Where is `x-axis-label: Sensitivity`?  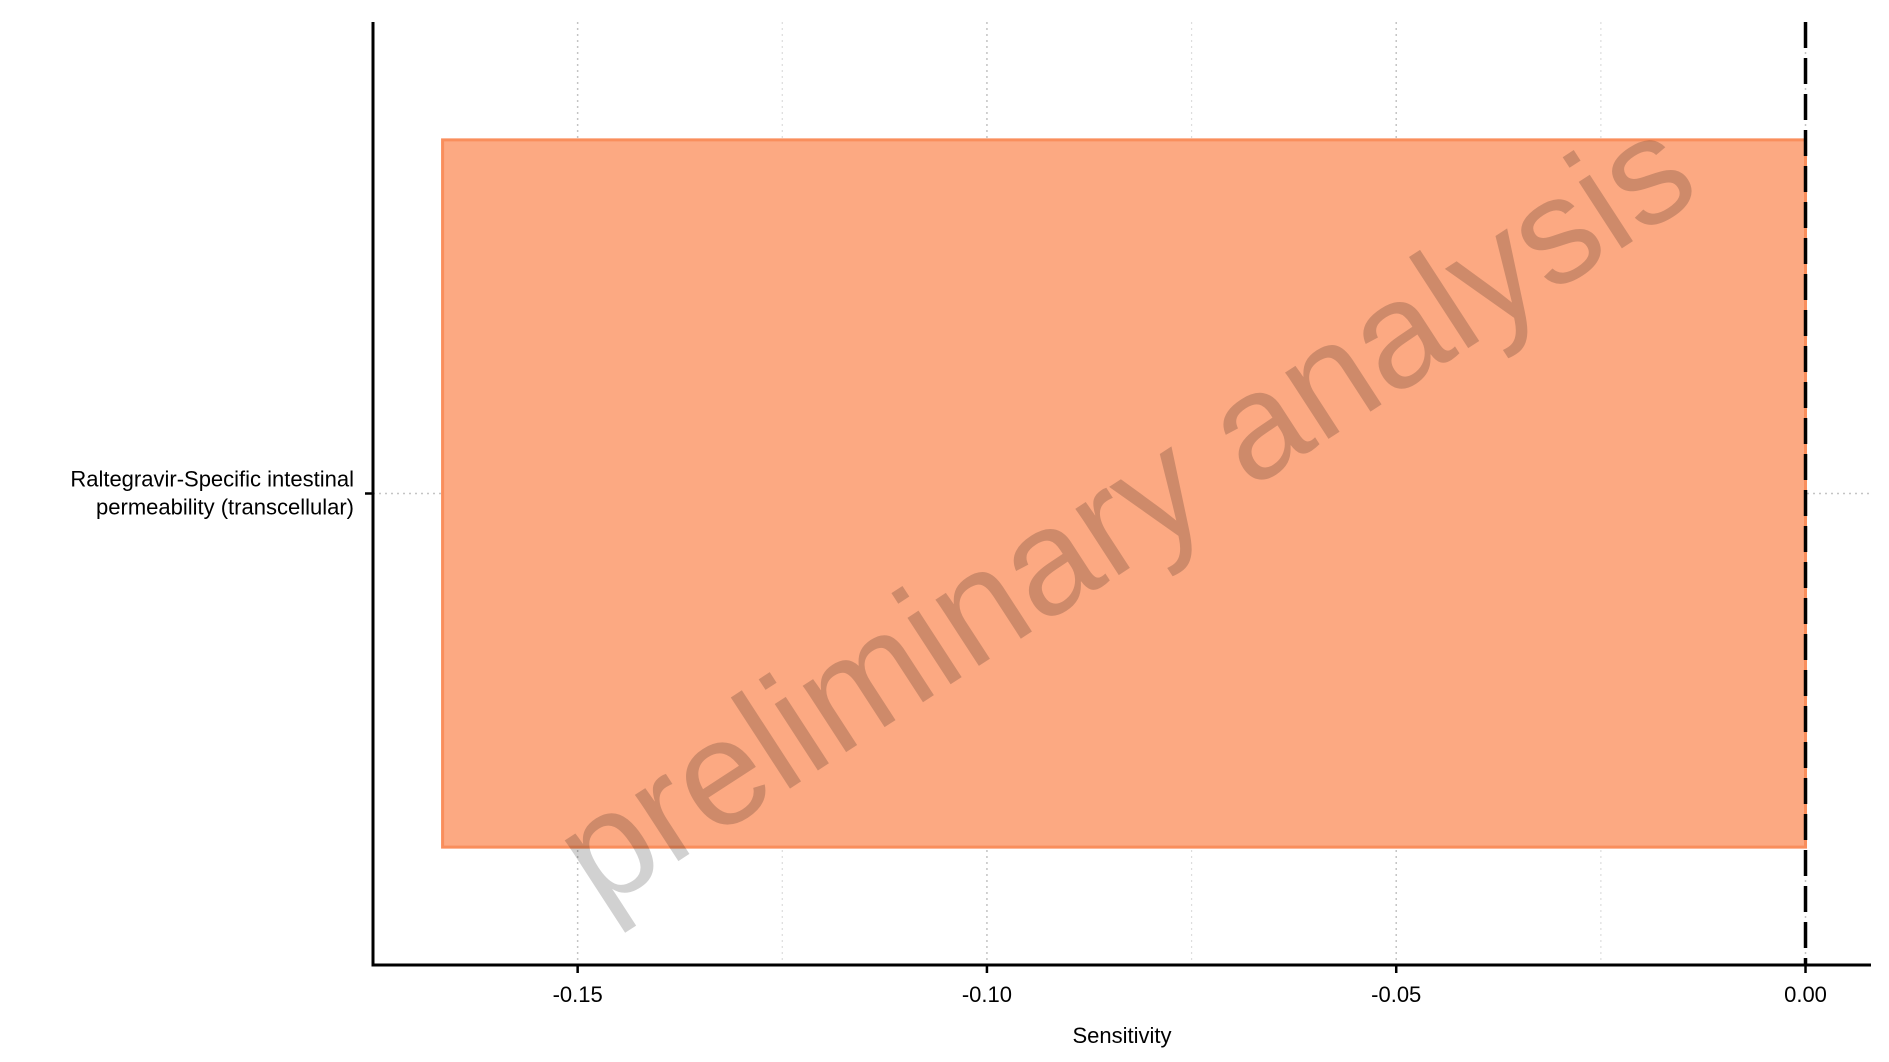 x-axis-label: Sensitivity is located at coordinates (1121, 1035).